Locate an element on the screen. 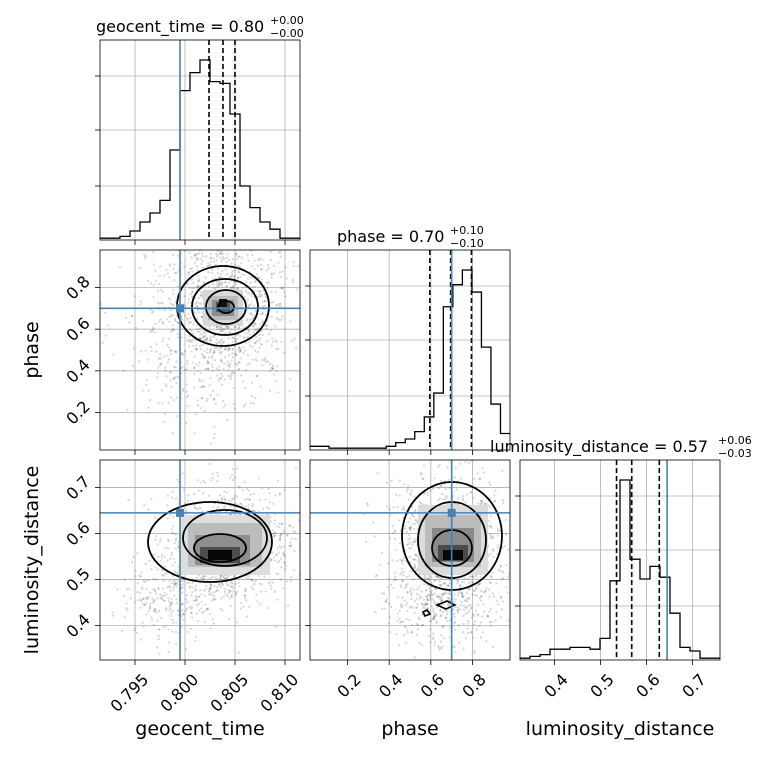  panel-hist-geocent-time is located at coordinates (198, 142).